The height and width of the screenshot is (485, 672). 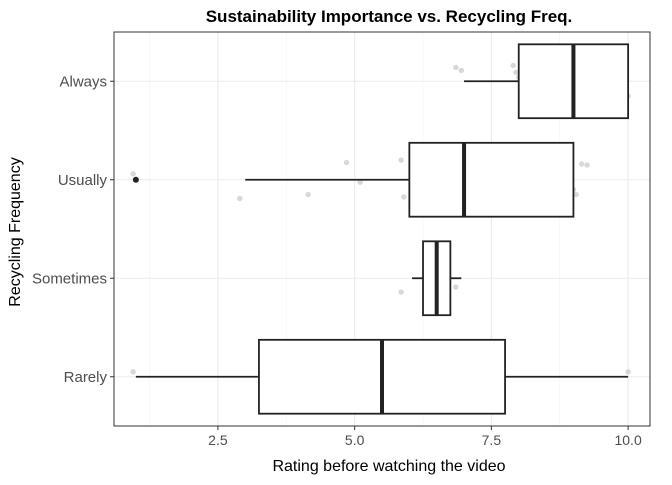 What do you see at coordinates (86, 377) in the screenshot?
I see `y-tick-label: Rarely` at bounding box center [86, 377].